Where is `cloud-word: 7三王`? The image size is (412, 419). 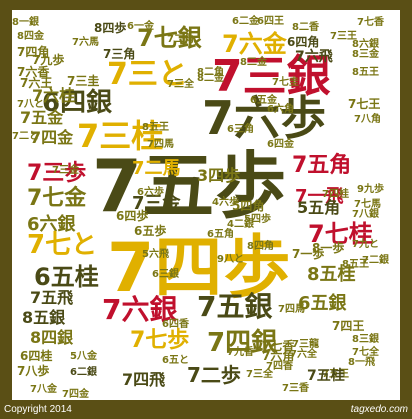 cloud-word: 7三王 is located at coordinates (343, 36).